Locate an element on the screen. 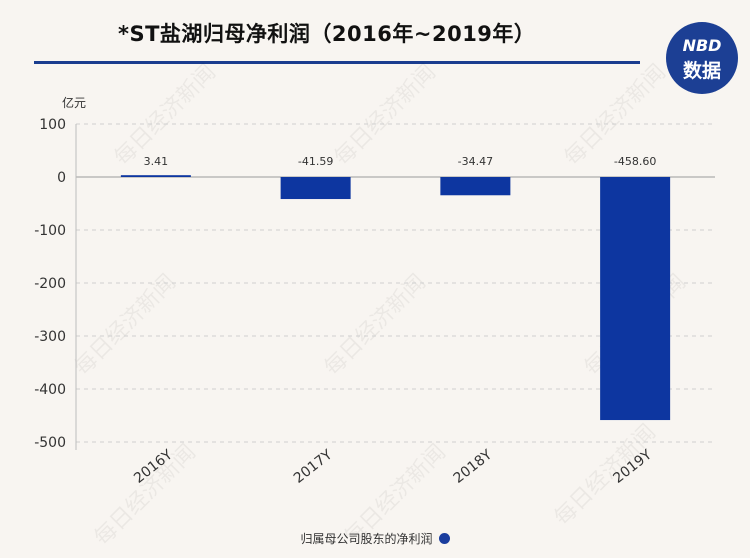  y-tick-label: -100 is located at coordinates (50, 231).